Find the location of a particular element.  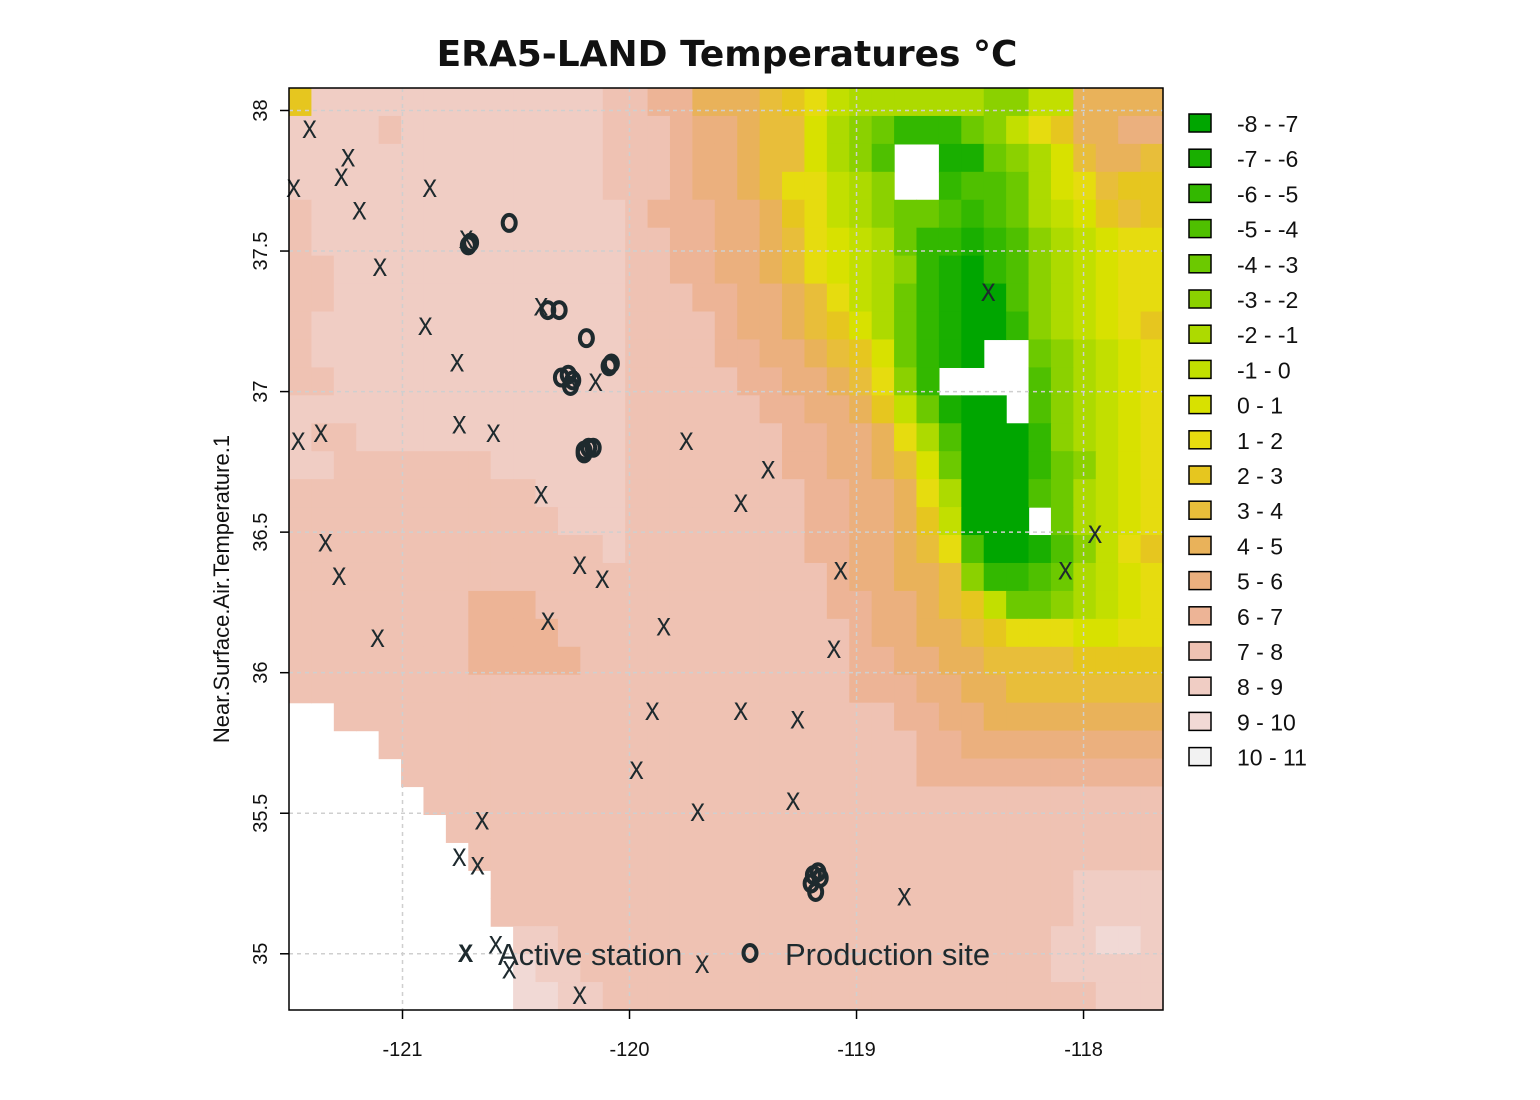

key-o-symbol is located at coordinates (750, 953).